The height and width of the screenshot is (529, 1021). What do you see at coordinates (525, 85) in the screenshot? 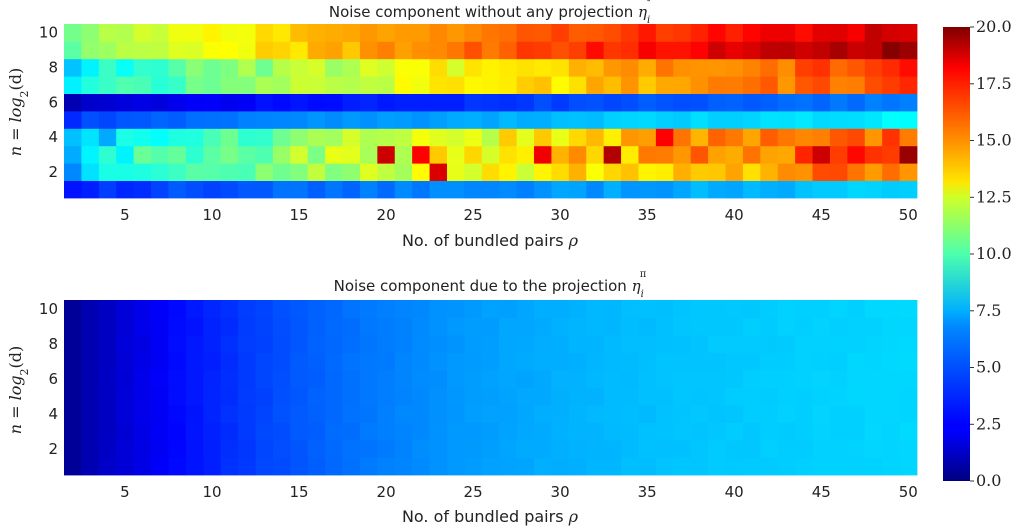
I see `top-cell-x28-y7` at bounding box center [525, 85].